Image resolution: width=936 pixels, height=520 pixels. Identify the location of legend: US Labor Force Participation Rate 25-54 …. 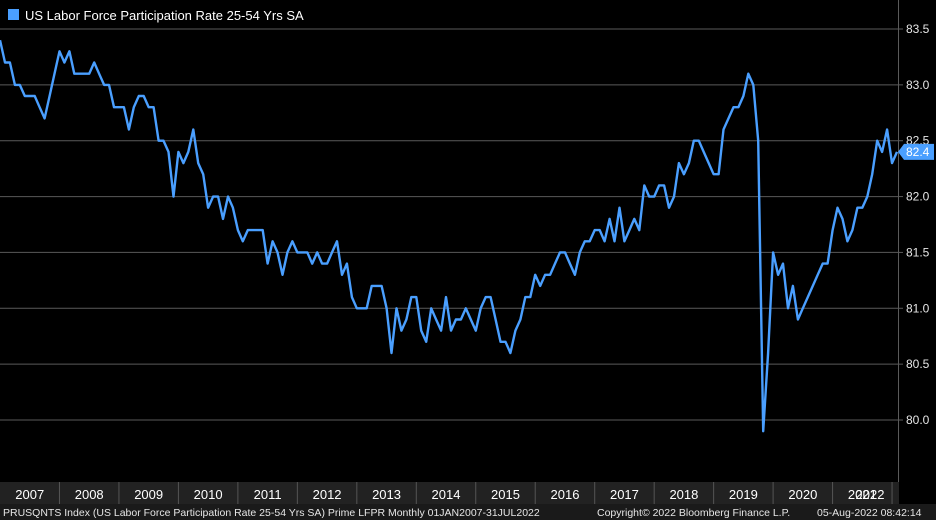
(156, 15).